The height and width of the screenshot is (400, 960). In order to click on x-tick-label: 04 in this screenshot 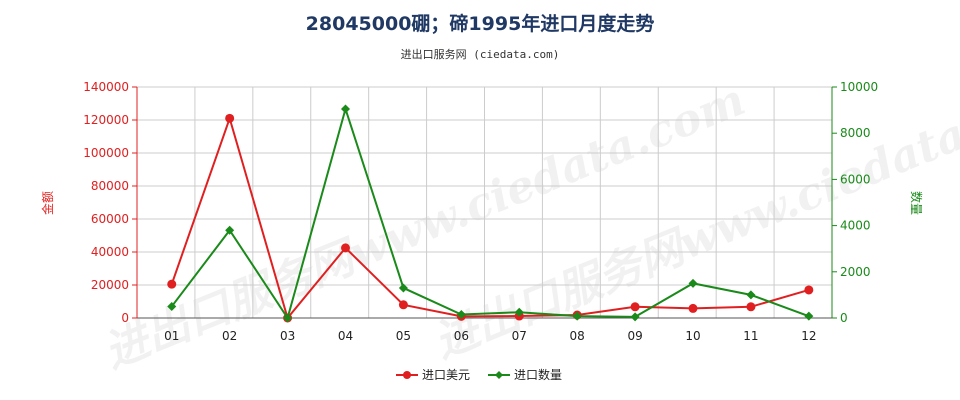, I will do `click(345, 336)`.